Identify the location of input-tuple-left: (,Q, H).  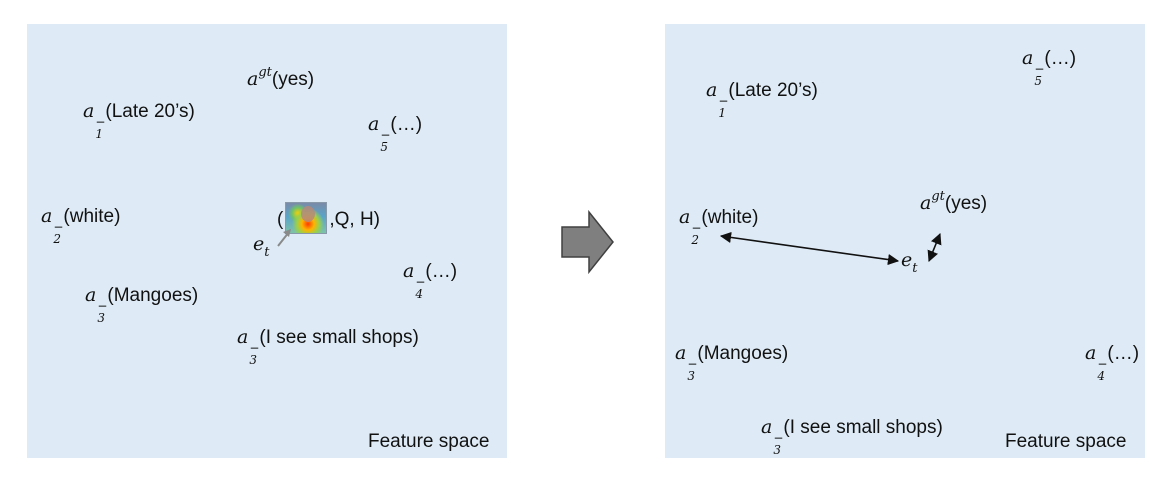
(328, 218).